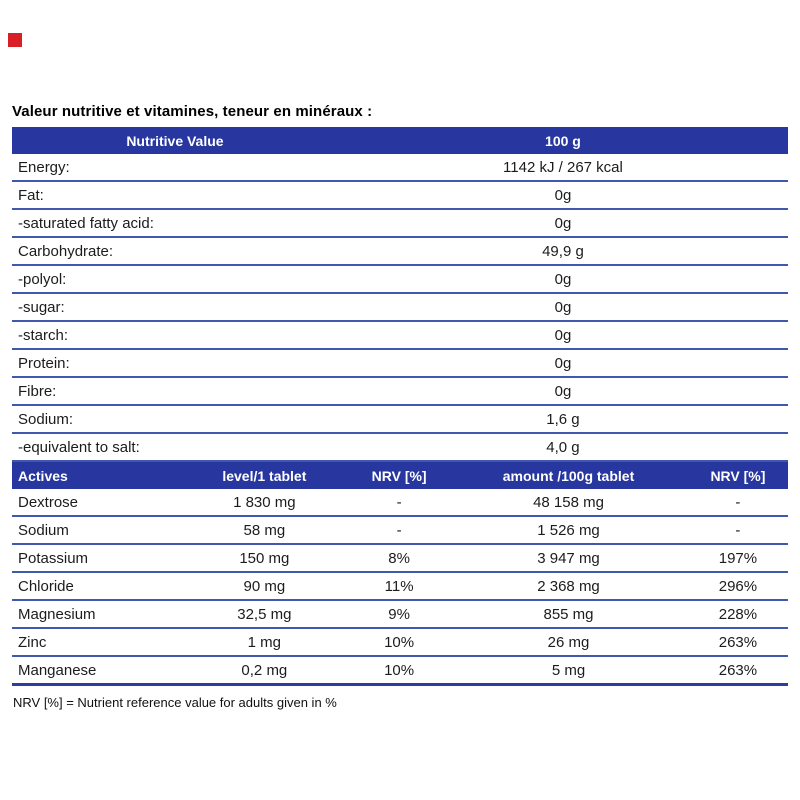 This screenshot has height=800, width=800. I want to click on actives-header-nrv-100g: NRV [%], so click(737, 475).